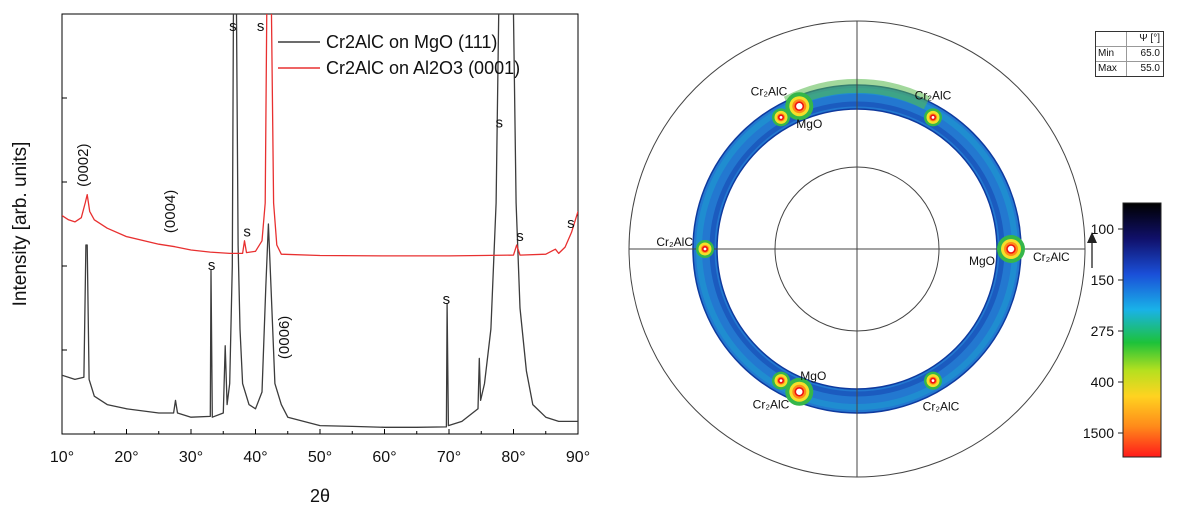 This screenshot has width=1179, height=508. What do you see at coordinates (449, 457) in the screenshot?
I see `x-tick-label: 70°` at bounding box center [449, 457].